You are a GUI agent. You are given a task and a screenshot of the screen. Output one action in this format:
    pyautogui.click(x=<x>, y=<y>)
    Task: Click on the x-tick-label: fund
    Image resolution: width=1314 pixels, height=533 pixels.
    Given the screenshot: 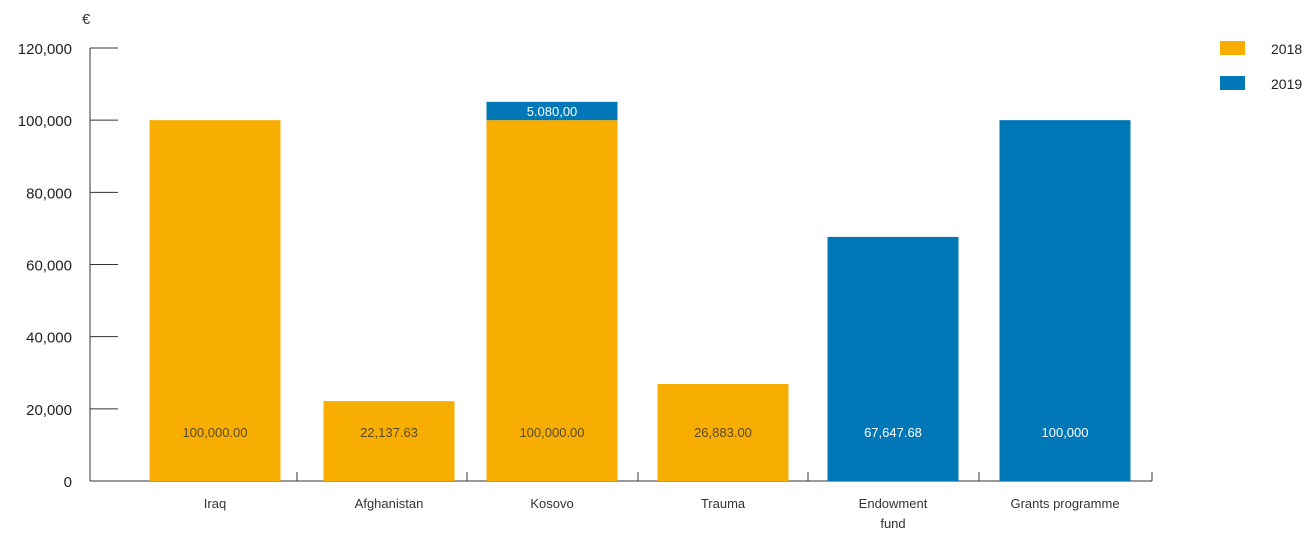 What is the action you would take?
    pyautogui.click(x=892, y=523)
    